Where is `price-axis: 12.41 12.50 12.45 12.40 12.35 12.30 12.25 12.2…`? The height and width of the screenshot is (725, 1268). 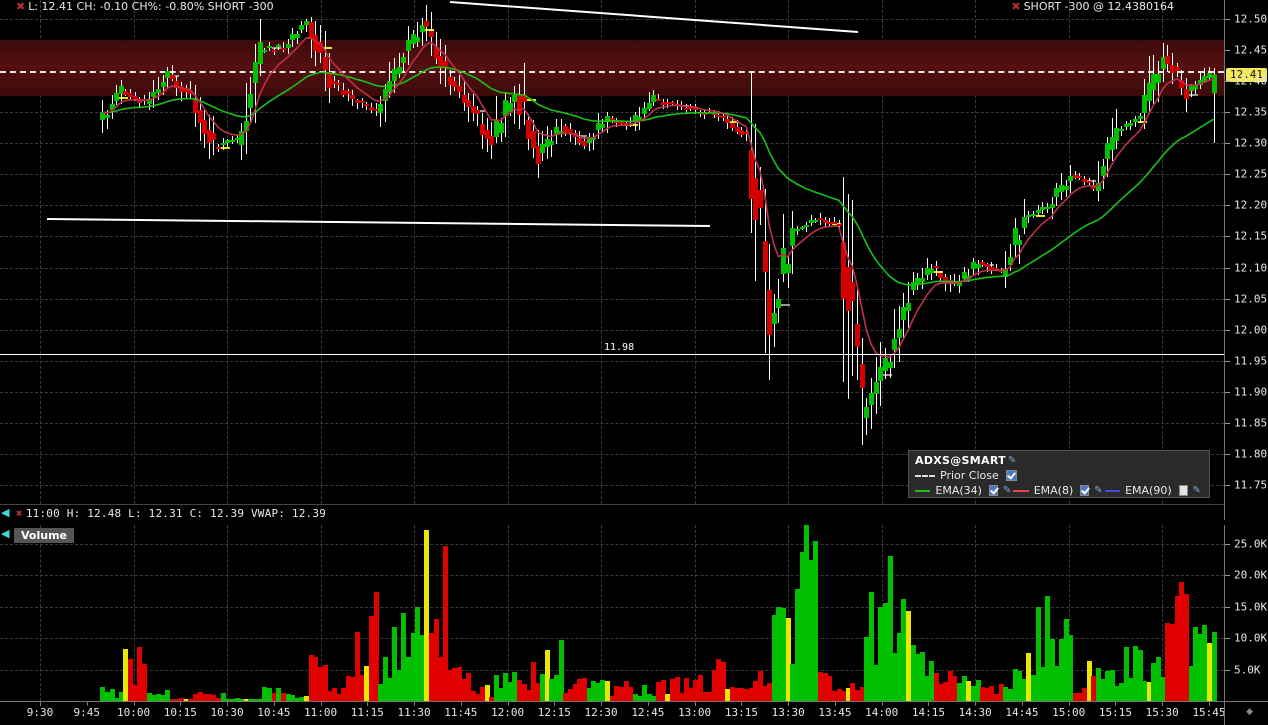 price-axis: 12.41 12.50 12.45 12.40 12.35 12.30 12.25 12.2… is located at coordinates (1246, 260).